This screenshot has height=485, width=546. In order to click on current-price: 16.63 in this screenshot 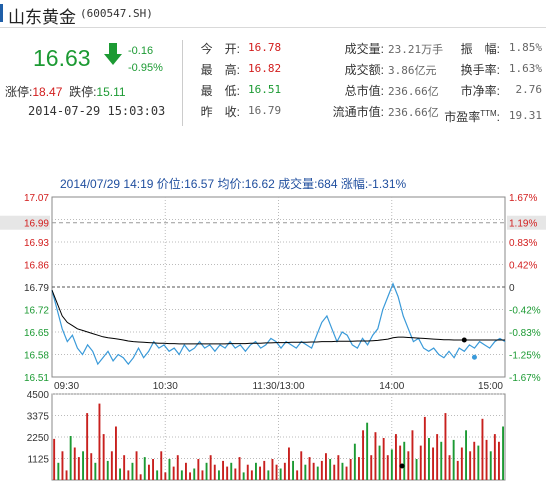, I will do `click(62, 58)`.